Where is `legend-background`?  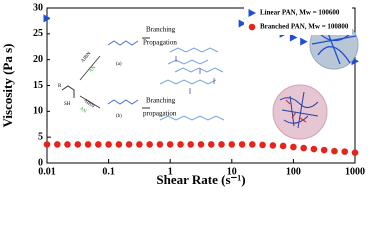
legend-background is located at coordinates (298, 20).